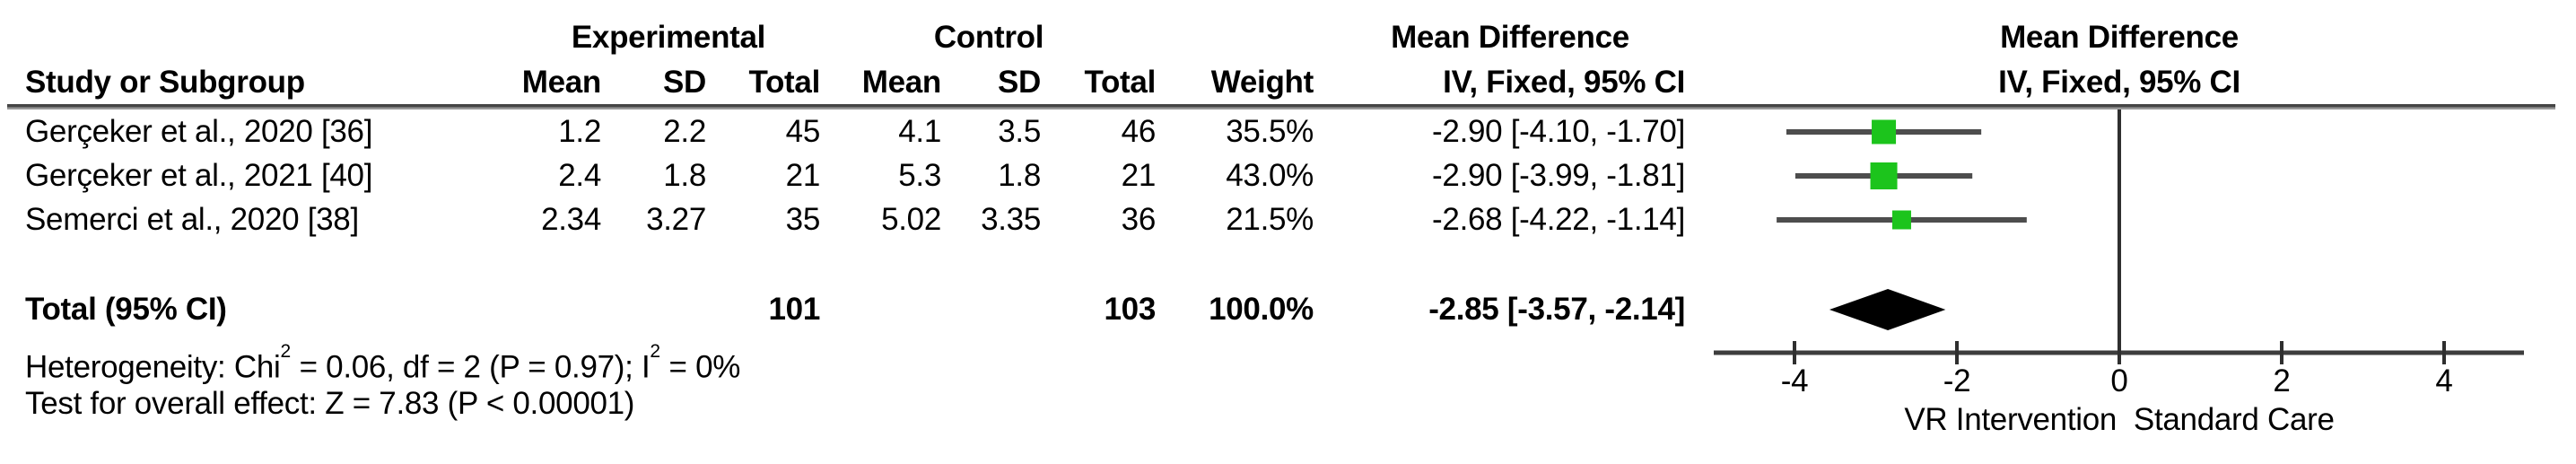  Describe the element at coordinates (1262, 83) in the screenshot. I see `weight-header: Weight` at that location.